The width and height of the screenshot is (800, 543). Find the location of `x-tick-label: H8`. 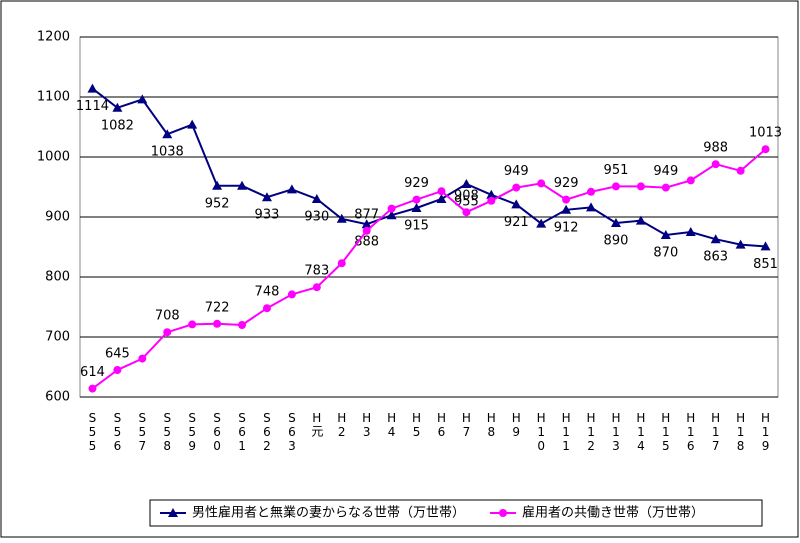

x-tick-label: H8 is located at coordinates (491, 425).